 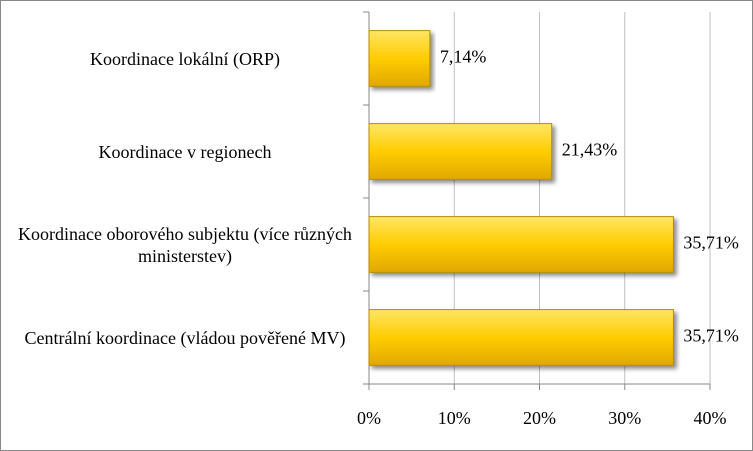 What do you see at coordinates (185, 58) in the screenshot?
I see `y-tick-label: Koordinace lokální (ORP)` at bounding box center [185, 58].